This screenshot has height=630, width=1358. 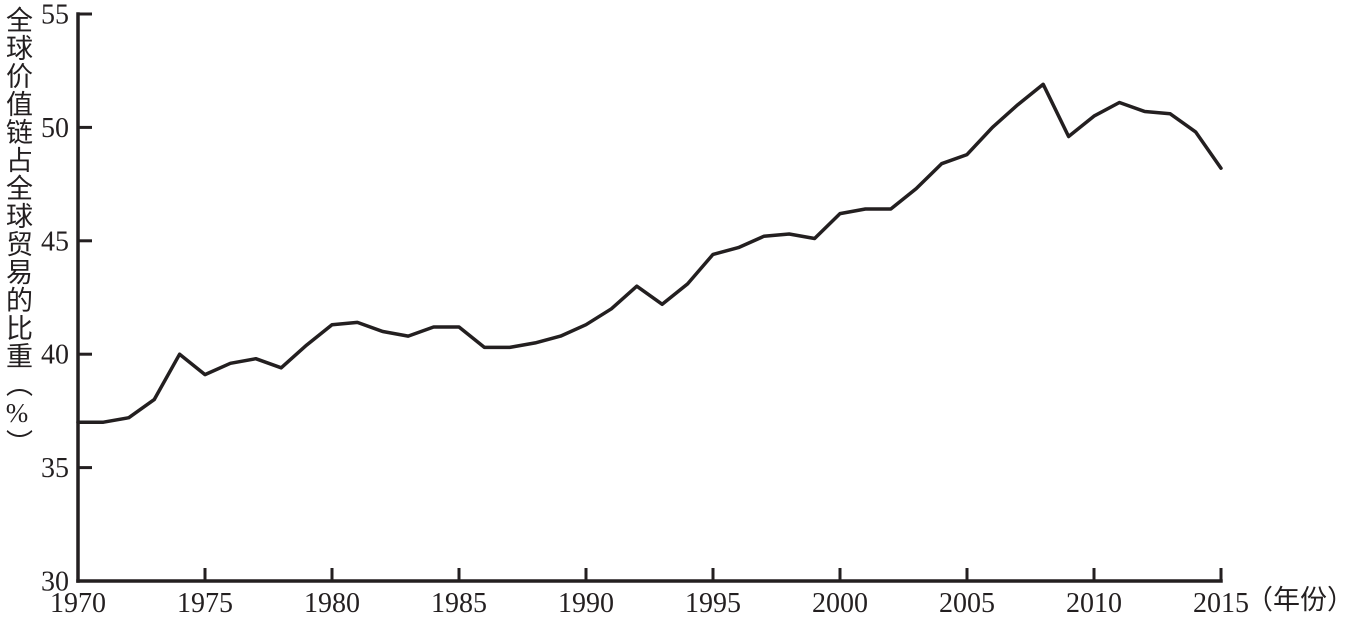 What do you see at coordinates (78, 603) in the screenshot?
I see `x-tick-label: 1970` at bounding box center [78, 603].